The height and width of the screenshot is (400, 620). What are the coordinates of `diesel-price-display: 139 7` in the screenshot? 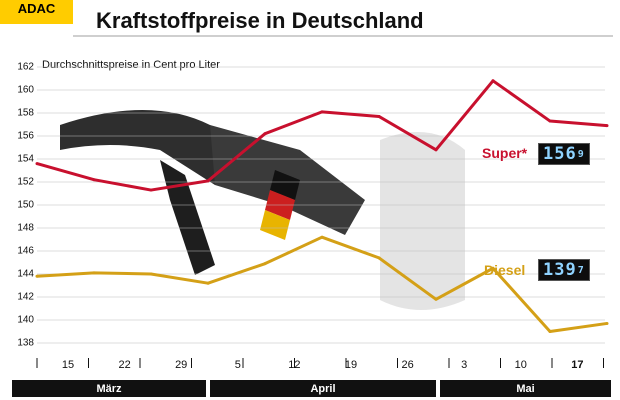 It's located at (564, 270).